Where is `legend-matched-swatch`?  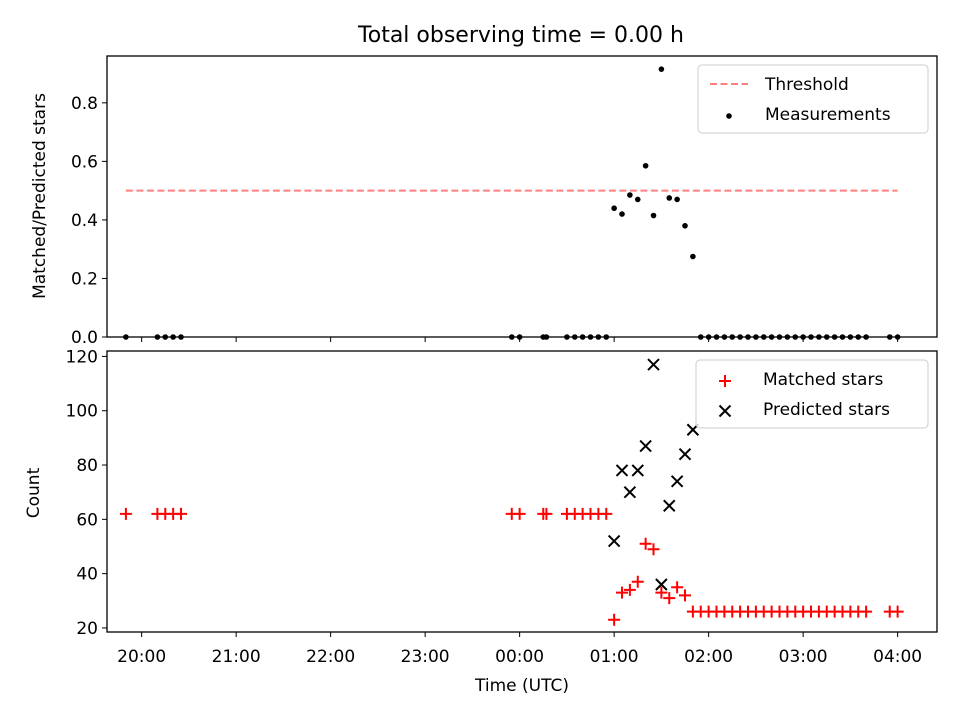 legend-matched-swatch is located at coordinates (725, 381).